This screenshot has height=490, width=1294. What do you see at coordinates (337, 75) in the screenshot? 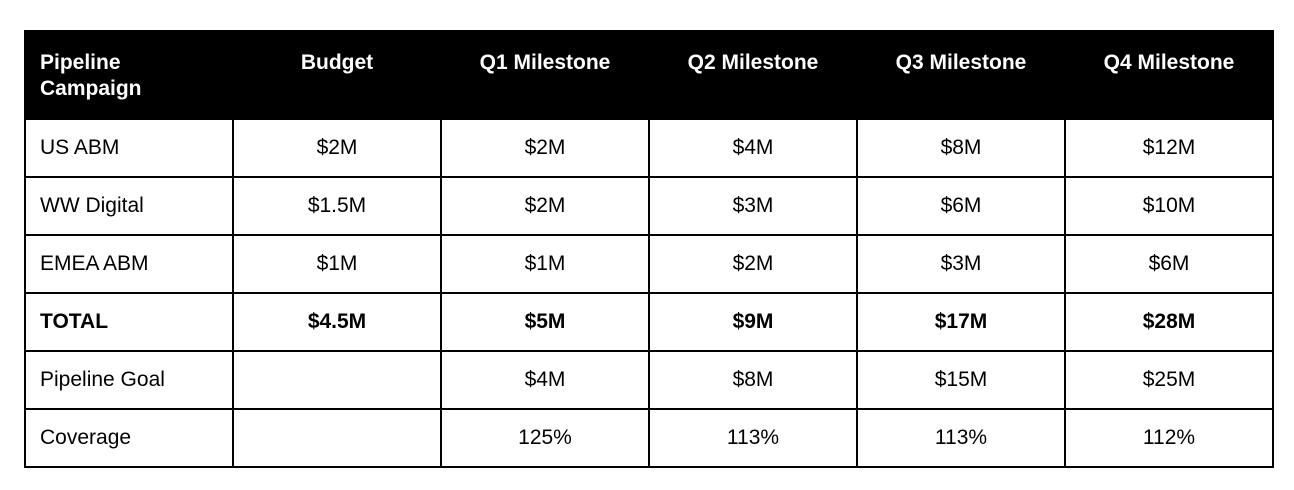
I see `header-budget: Budget` at bounding box center [337, 75].